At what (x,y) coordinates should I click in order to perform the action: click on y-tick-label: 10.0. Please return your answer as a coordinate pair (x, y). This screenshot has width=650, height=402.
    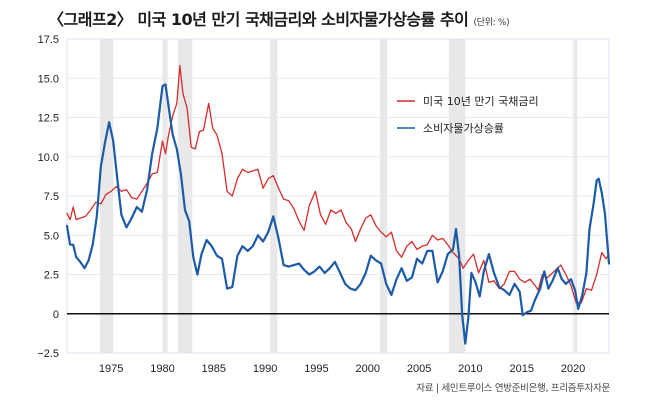
    Looking at the image, I should click on (48, 158).